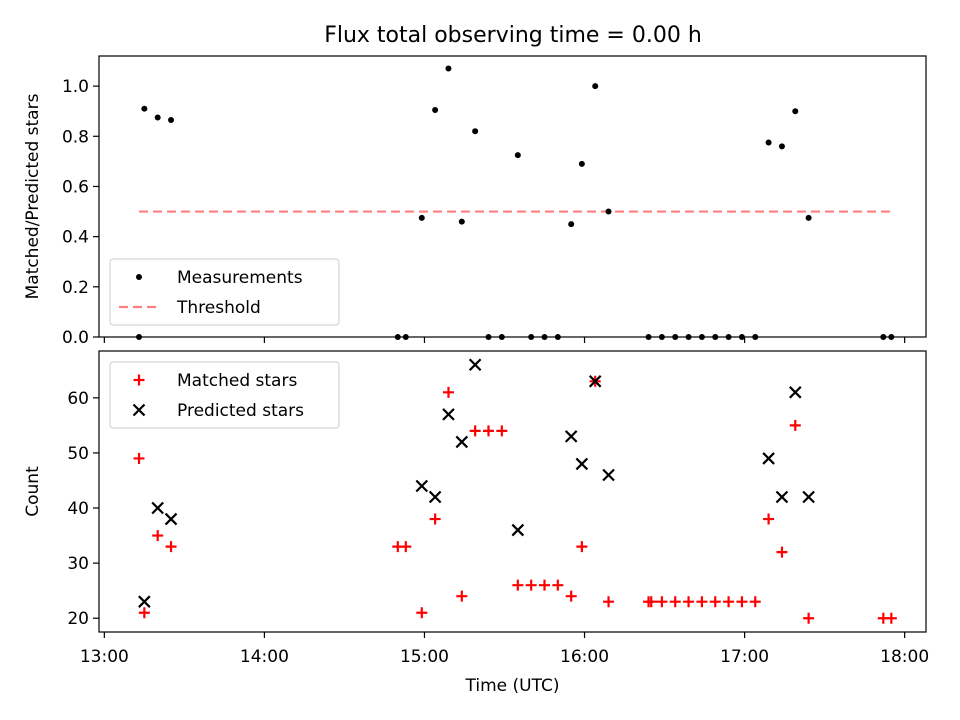  What do you see at coordinates (75, 288) in the screenshot?
I see `y-tick-label: 0.2` at bounding box center [75, 288].